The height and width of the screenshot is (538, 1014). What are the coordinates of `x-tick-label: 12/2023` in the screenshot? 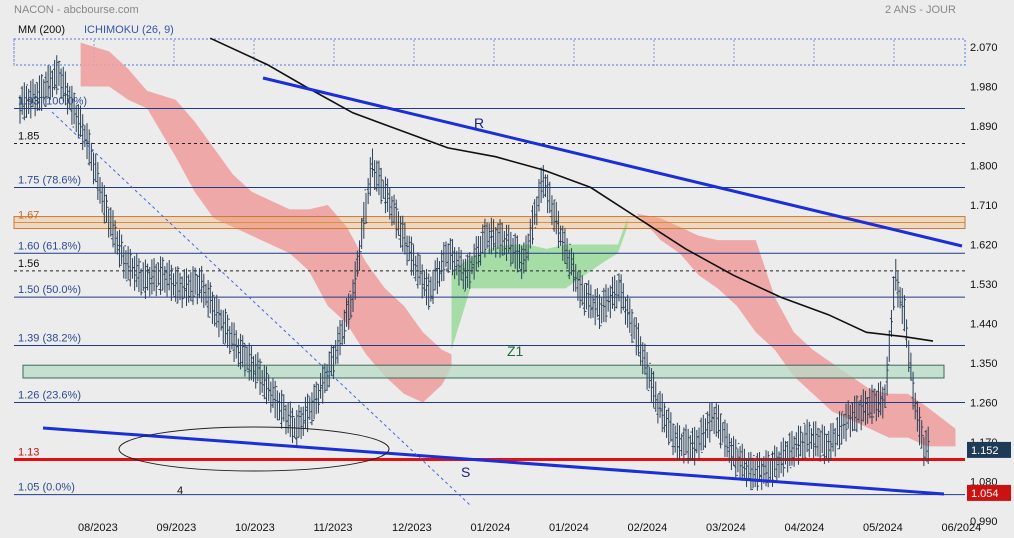 It's located at (412, 528).